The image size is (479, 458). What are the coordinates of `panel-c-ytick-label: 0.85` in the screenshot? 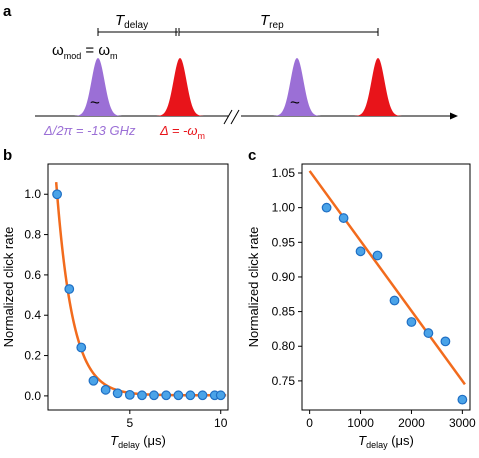 It's located at (284, 312).